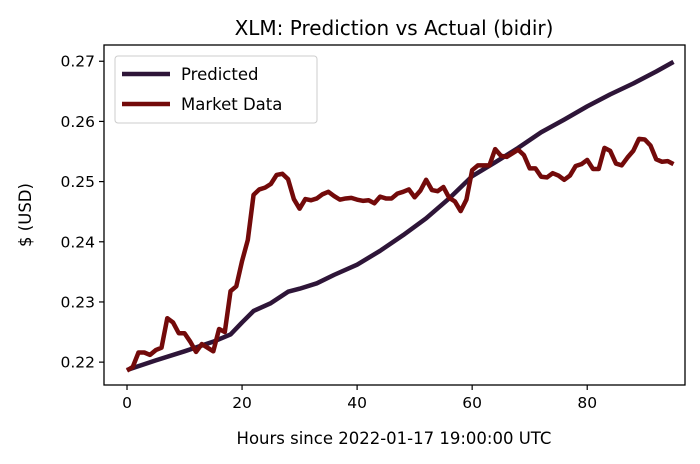 The width and height of the screenshot is (700, 464). What do you see at coordinates (587, 403) in the screenshot?
I see `x-tick-label: 80` at bounding box center [587, 403].